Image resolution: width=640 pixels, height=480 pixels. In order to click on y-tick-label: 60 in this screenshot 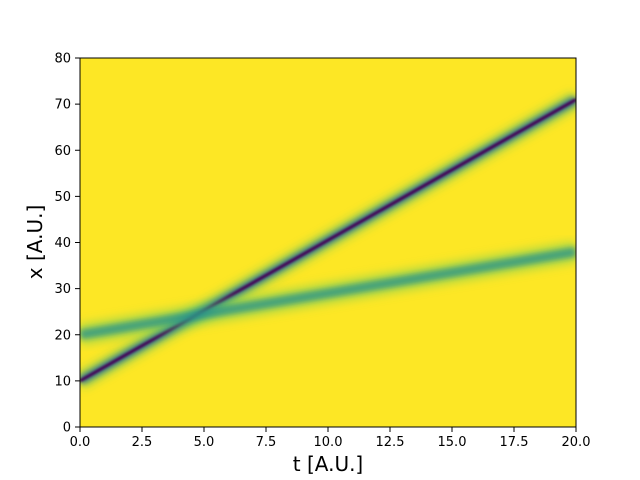, I will do `click(62, 151)`.